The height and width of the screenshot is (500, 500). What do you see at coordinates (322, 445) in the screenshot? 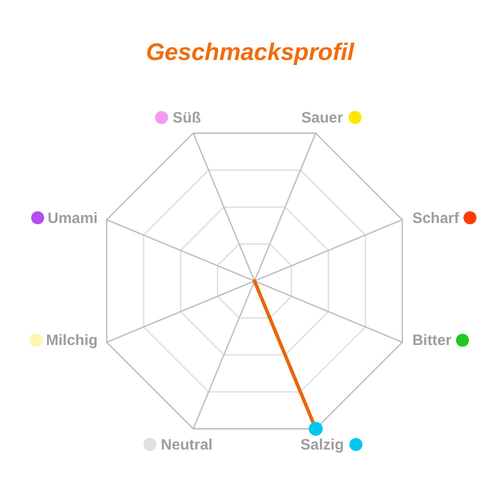
I see `spoke-label: Salzig` at bounding box center [322, 445].